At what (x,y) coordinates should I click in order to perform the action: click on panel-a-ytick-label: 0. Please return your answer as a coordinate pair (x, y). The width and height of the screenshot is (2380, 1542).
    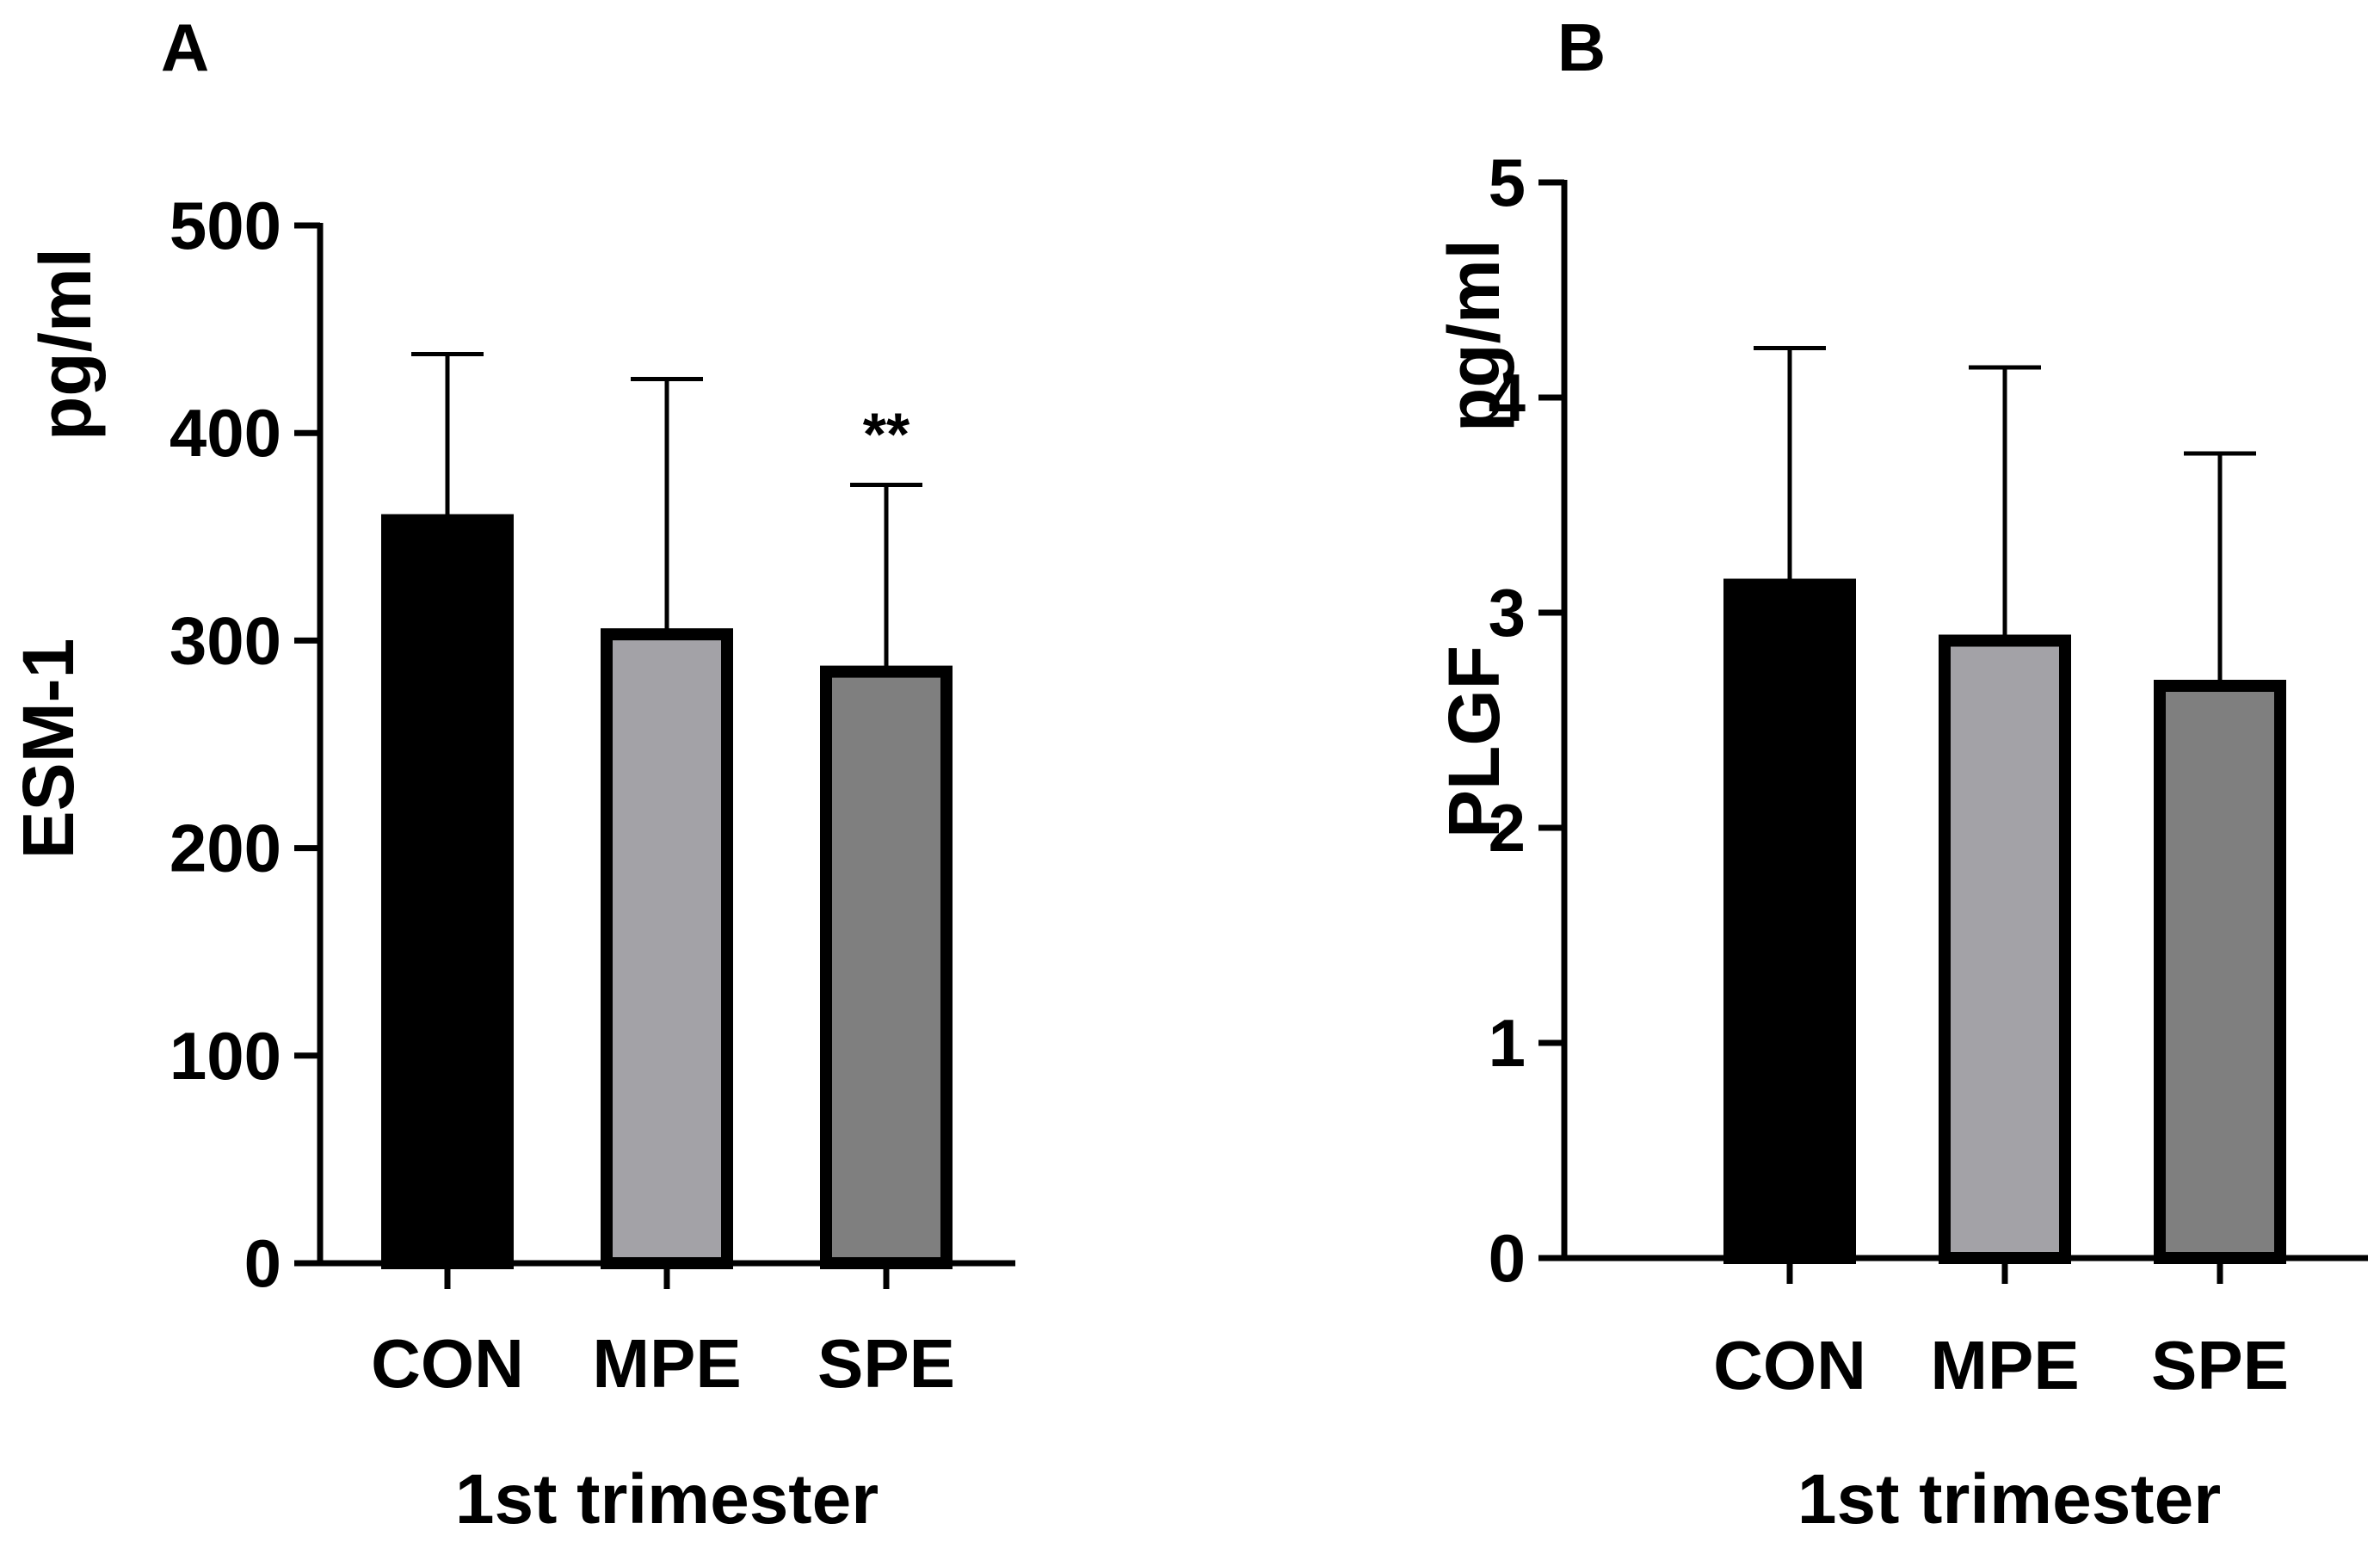
    Looking at the image, I should click on (263, 1263).